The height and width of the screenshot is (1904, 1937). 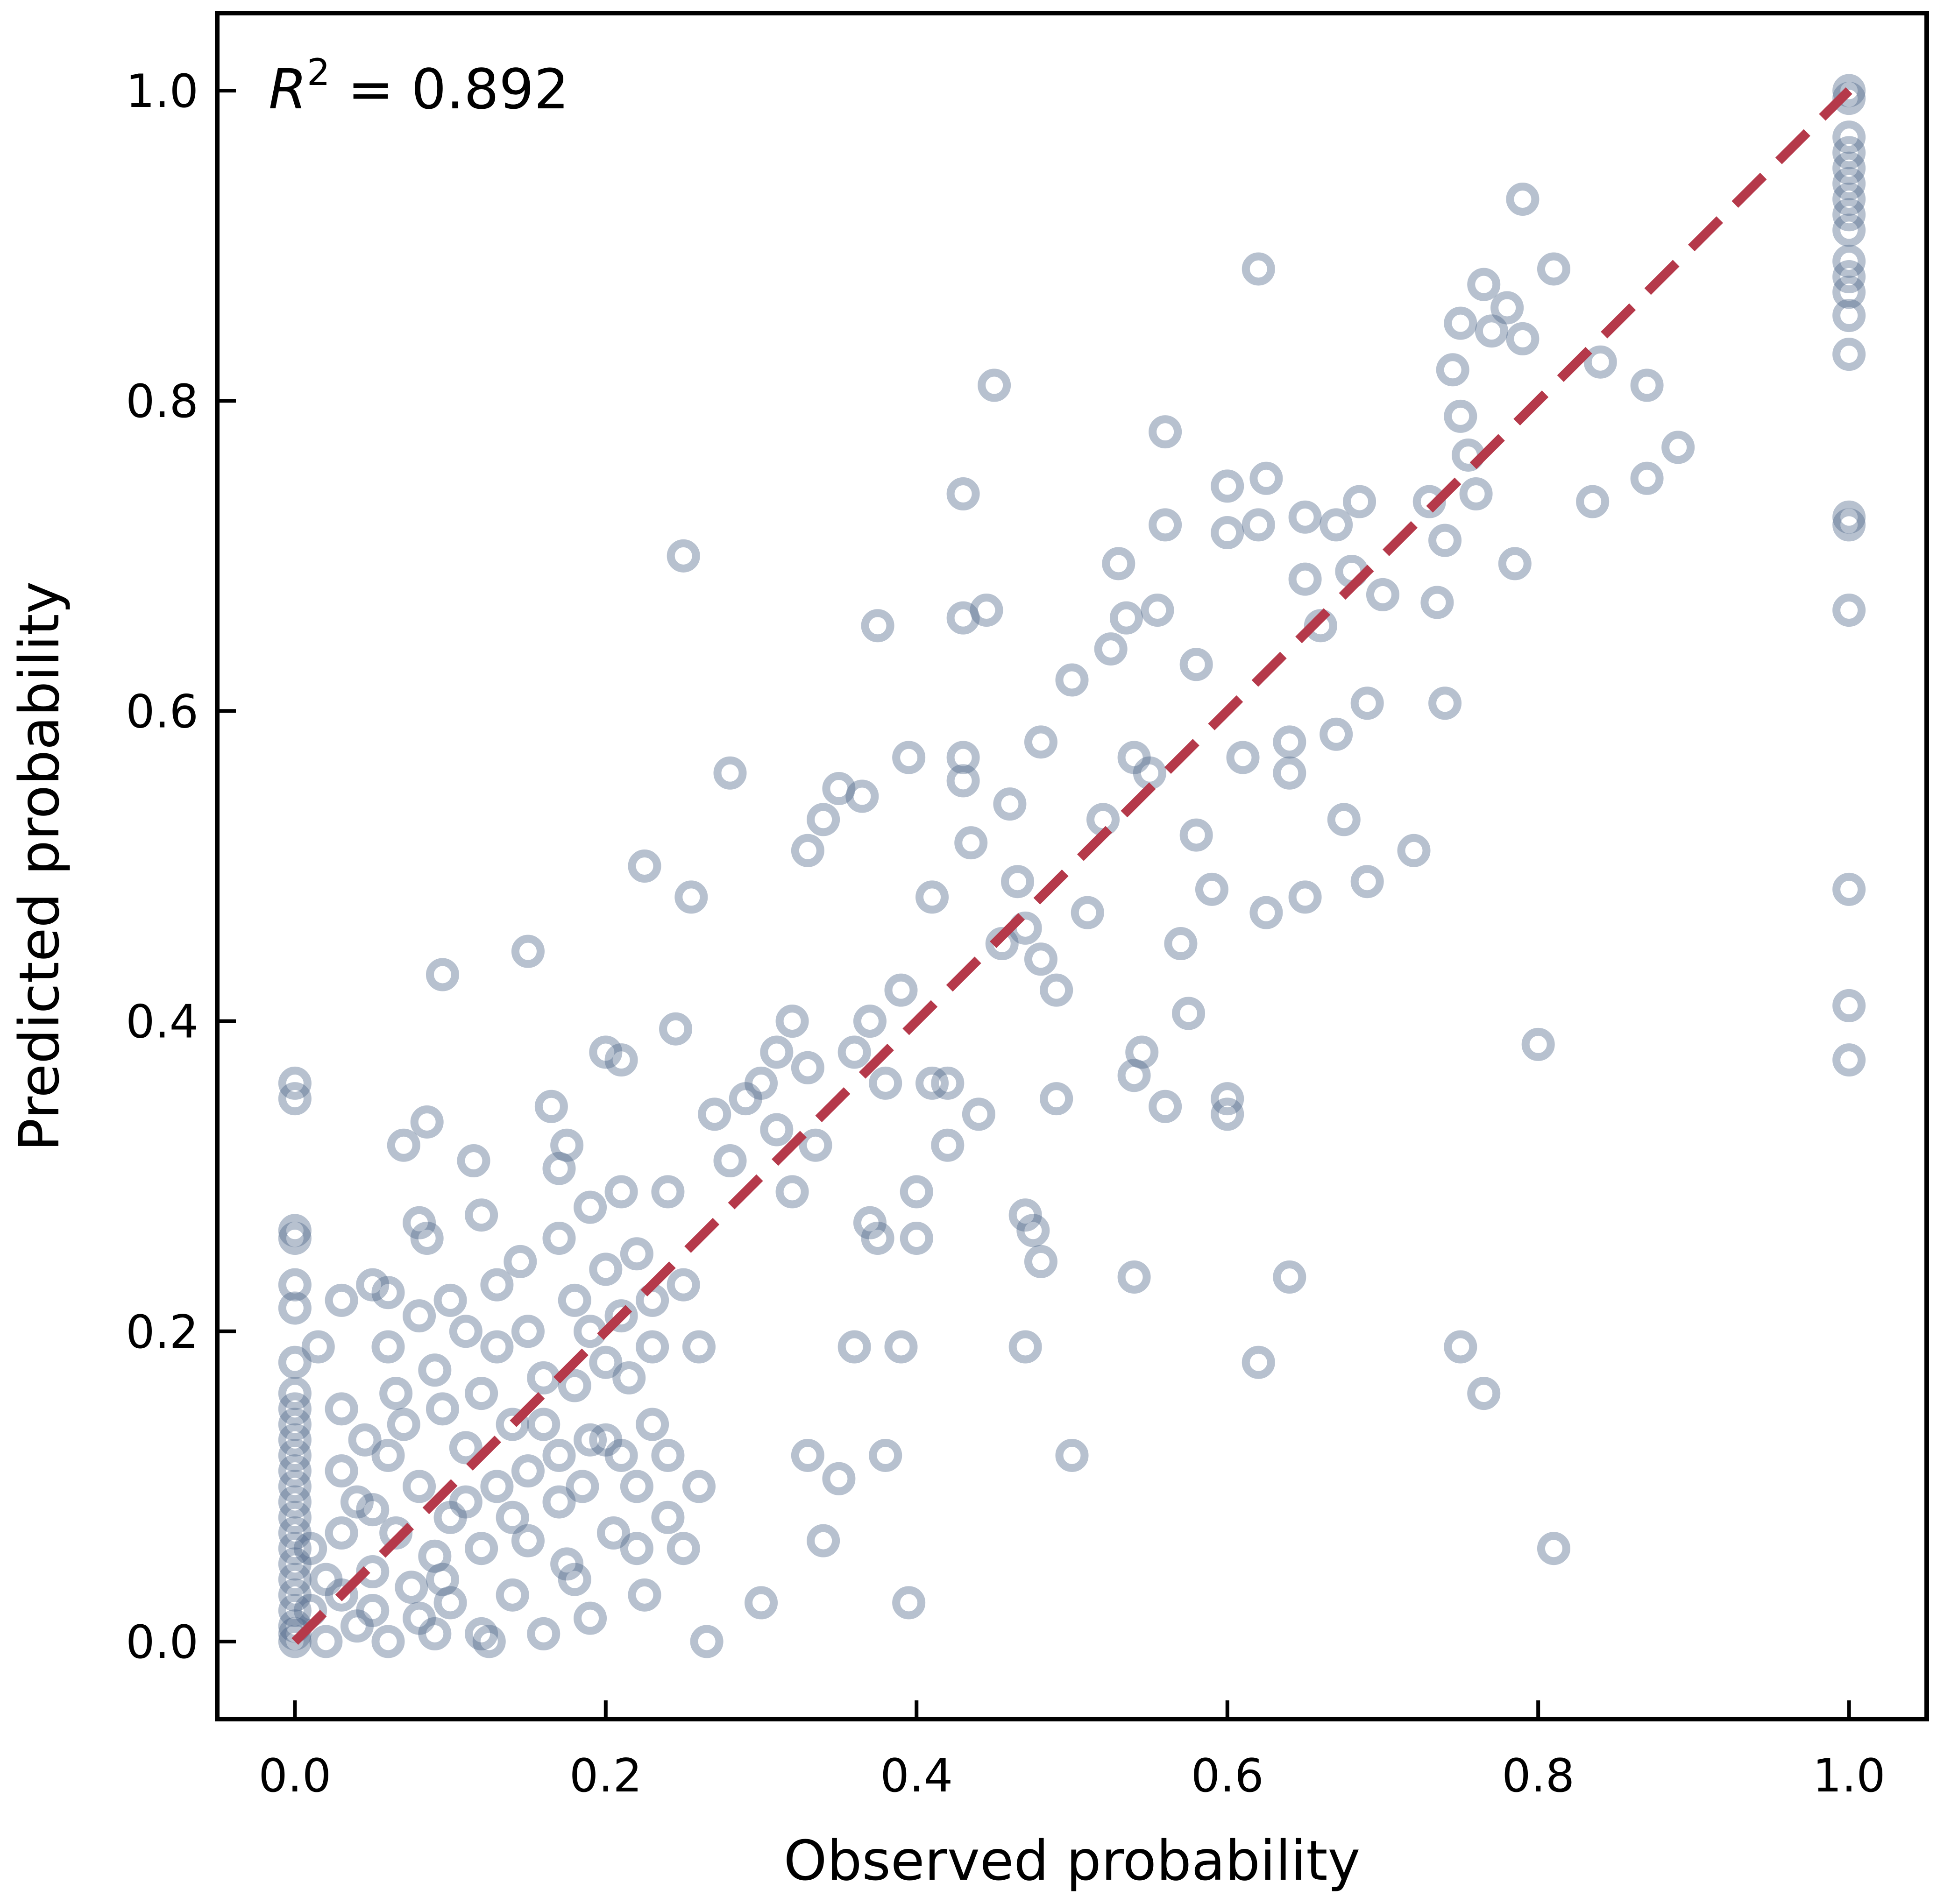 I want to click on y-axis-ticks: 0.0 0.2 0.4 0.6 0.8 1.0, so click(x=181, y=867).